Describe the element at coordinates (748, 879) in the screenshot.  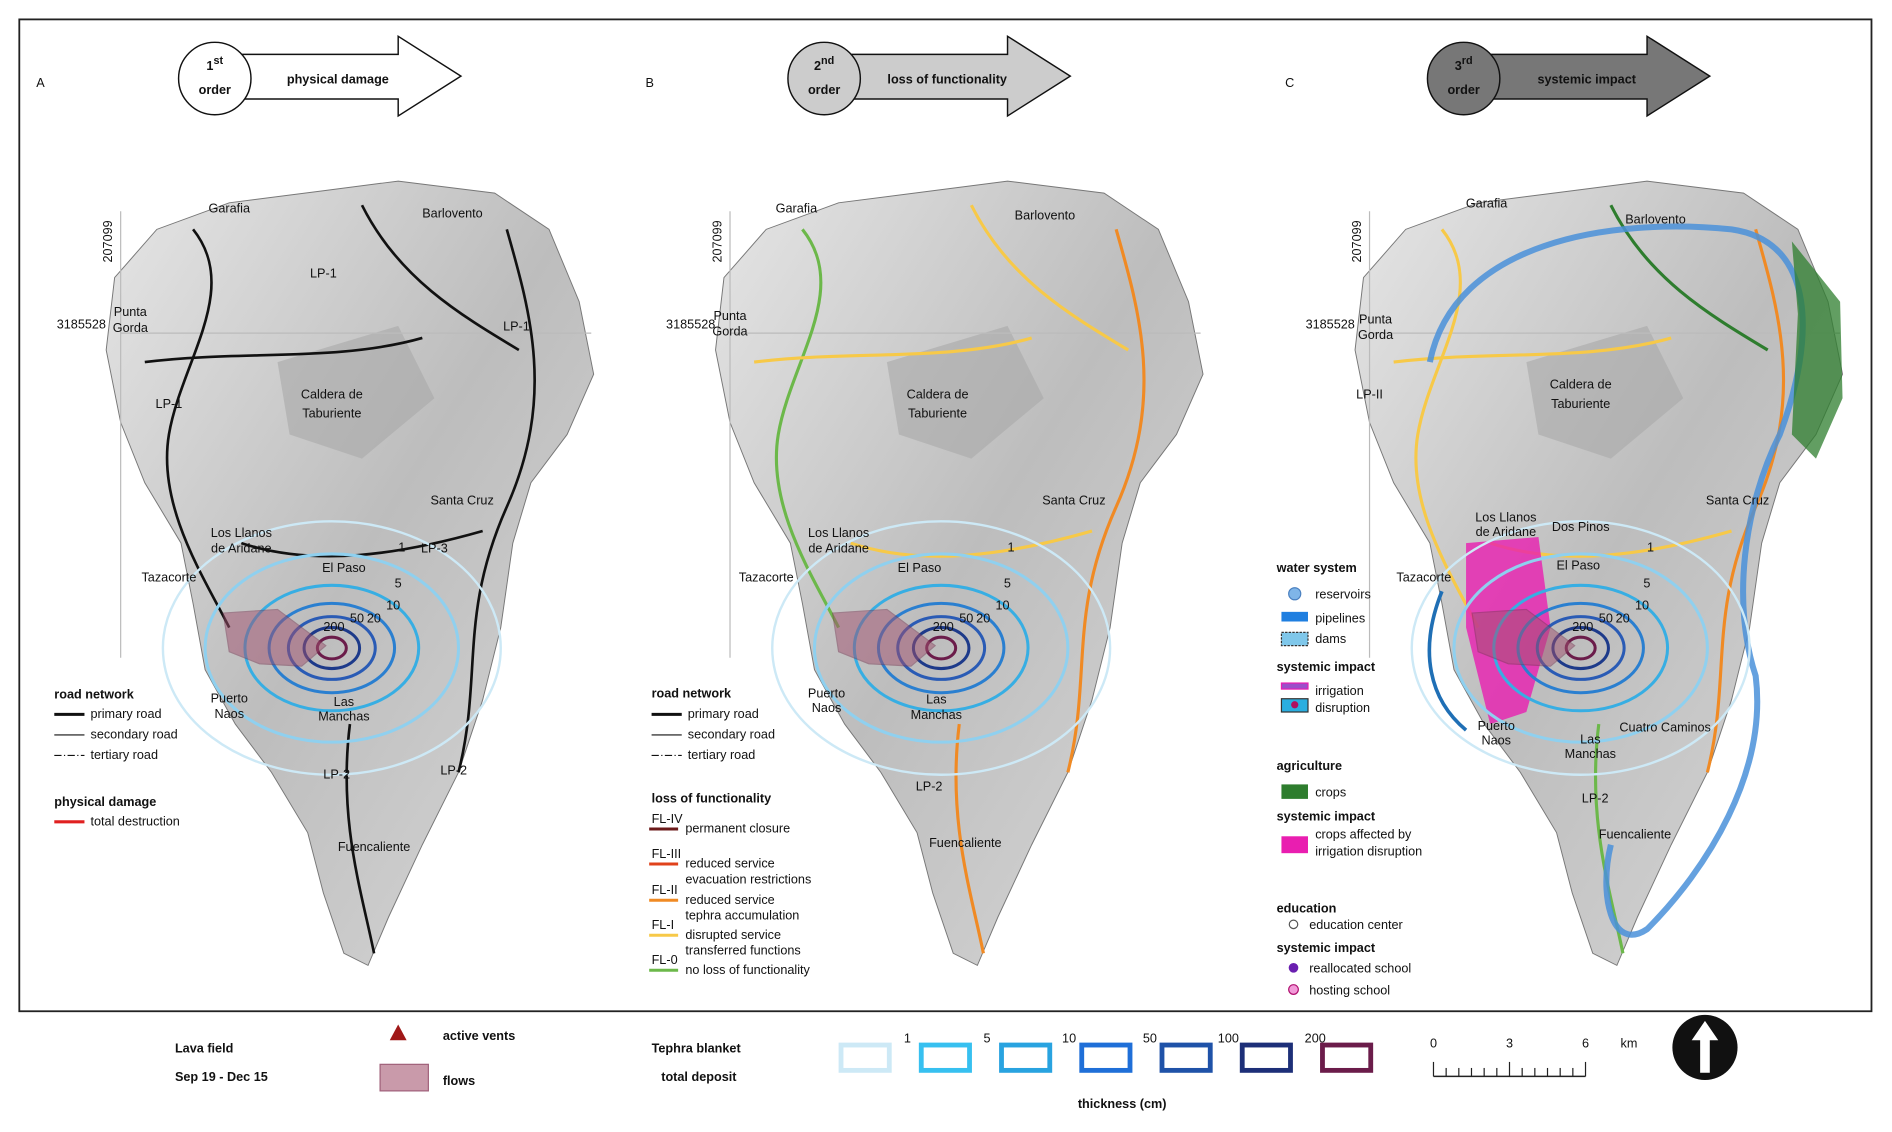
I see `legend-item: evacuation restrictions` at that location.